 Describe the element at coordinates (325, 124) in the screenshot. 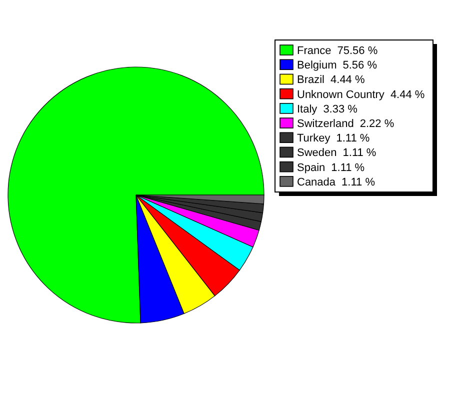

I see `legend-label: Switzerland` at that location.